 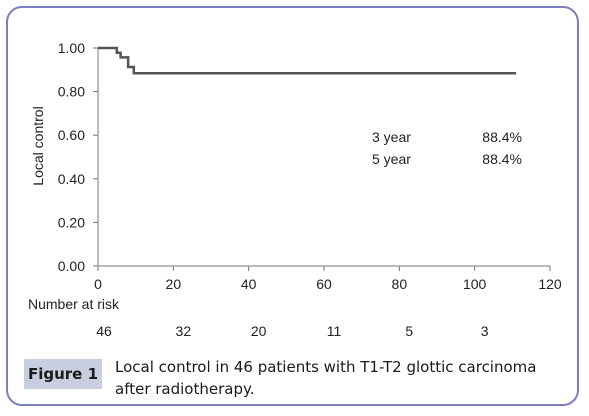 What do you see at coordinates (184, 331) in the screenshot?
I see `risk-table-value: 32` at bounding box center [184, 331].